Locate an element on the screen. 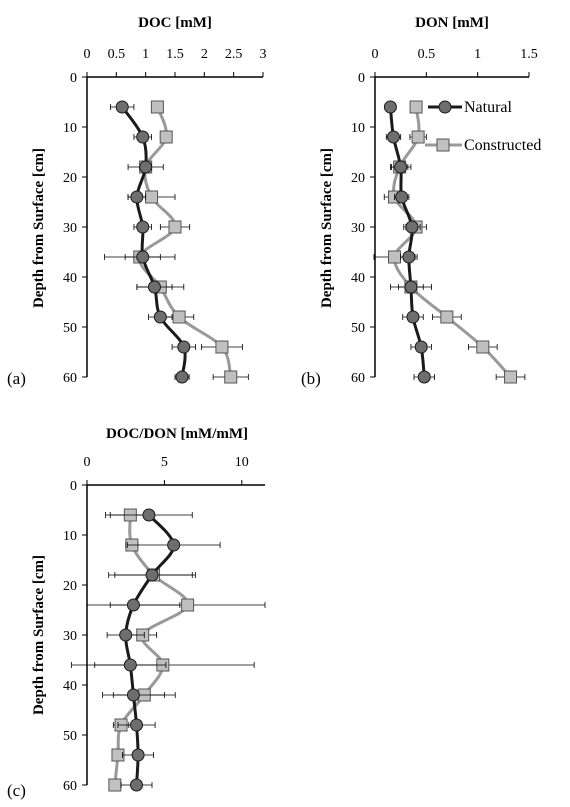  panel-a-x-tick-label: 1 is located at coordinates (145, 54).